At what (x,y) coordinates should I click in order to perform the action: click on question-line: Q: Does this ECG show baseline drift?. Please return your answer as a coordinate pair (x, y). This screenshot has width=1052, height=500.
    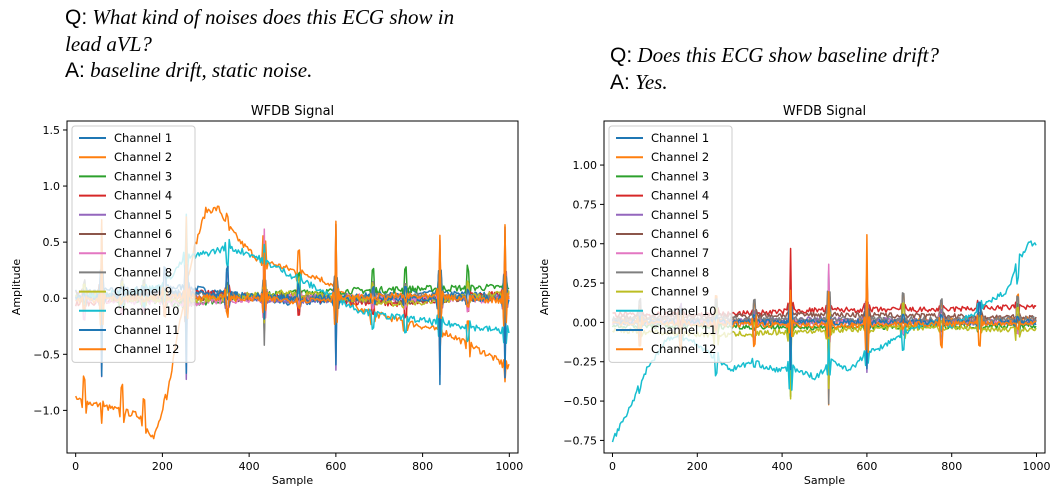
    Looking at the image, I should click on (830, 55).